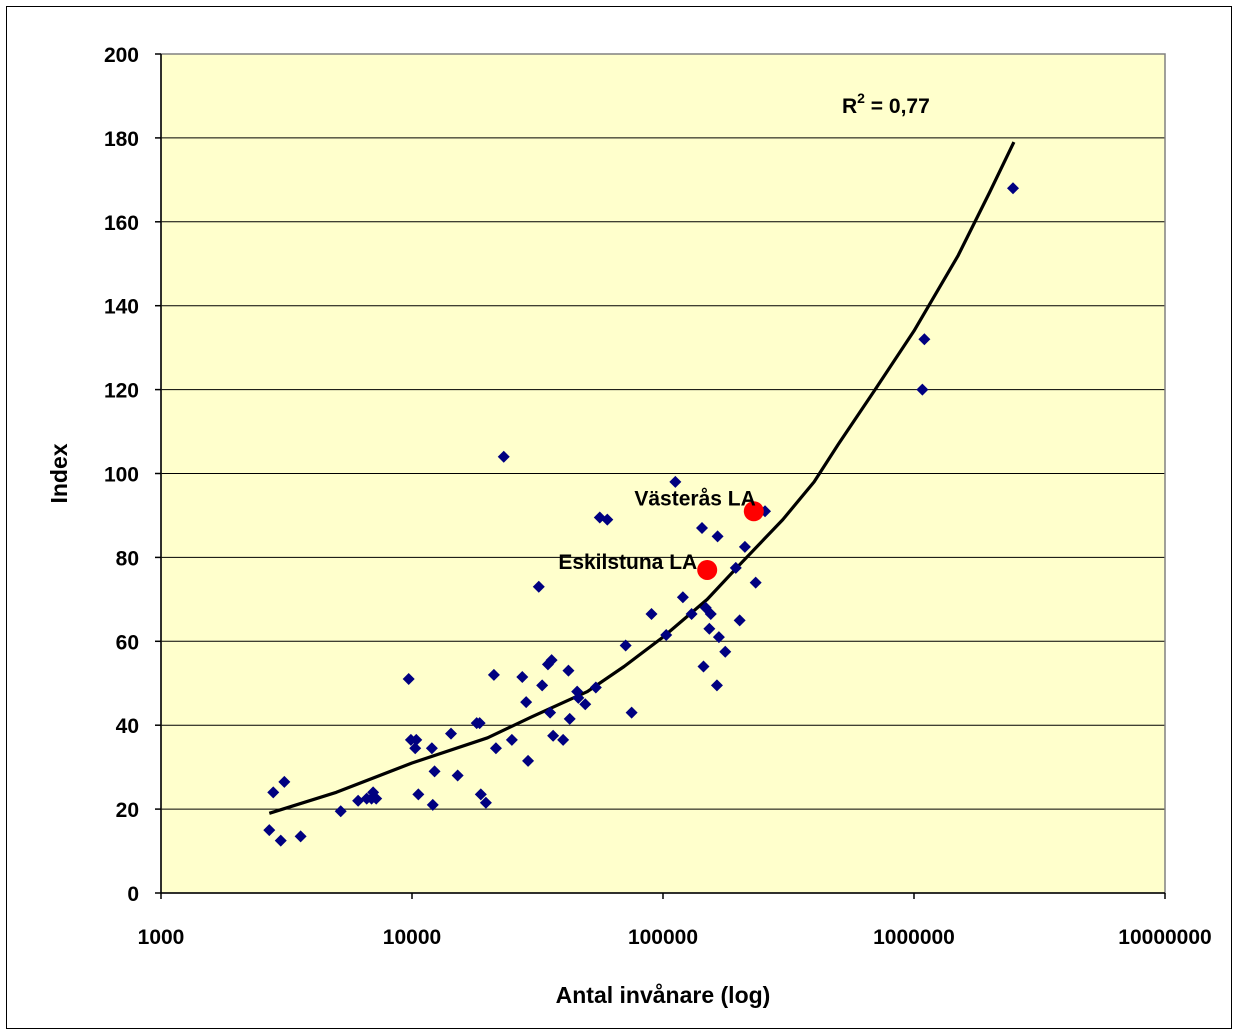  What do you see at coordinates (412, 937) in the screenshot?
I see `x-tick-label: 10000` at bounding box center [412, 937].